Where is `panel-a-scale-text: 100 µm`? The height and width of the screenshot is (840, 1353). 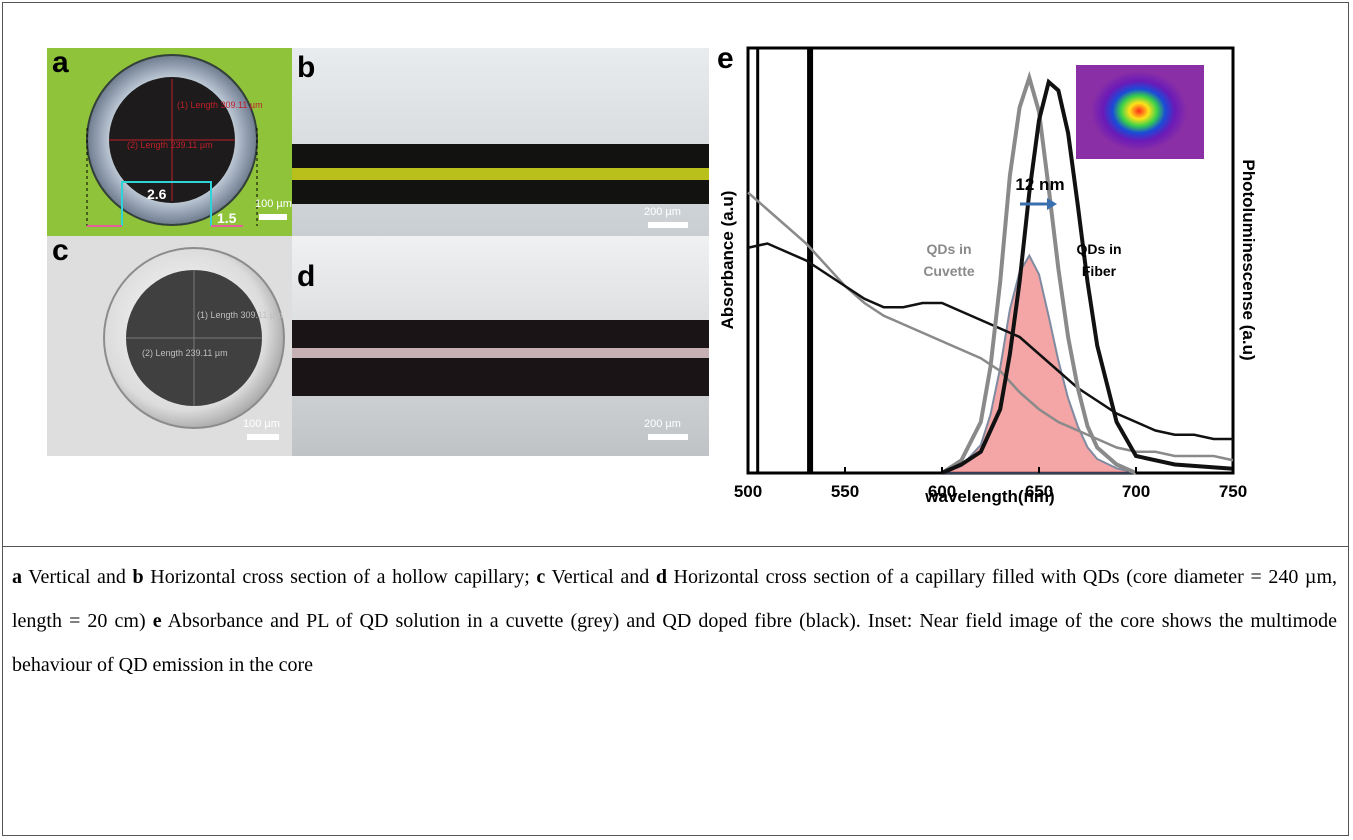
panel-a-scale-text: 100 µm is located at coordinates (273, 204).